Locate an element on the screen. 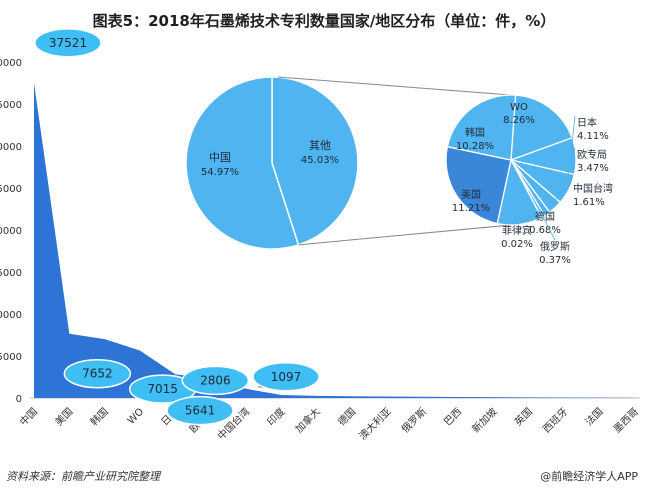  y-tick-label: 15000 is located at coordinates (11, 273).